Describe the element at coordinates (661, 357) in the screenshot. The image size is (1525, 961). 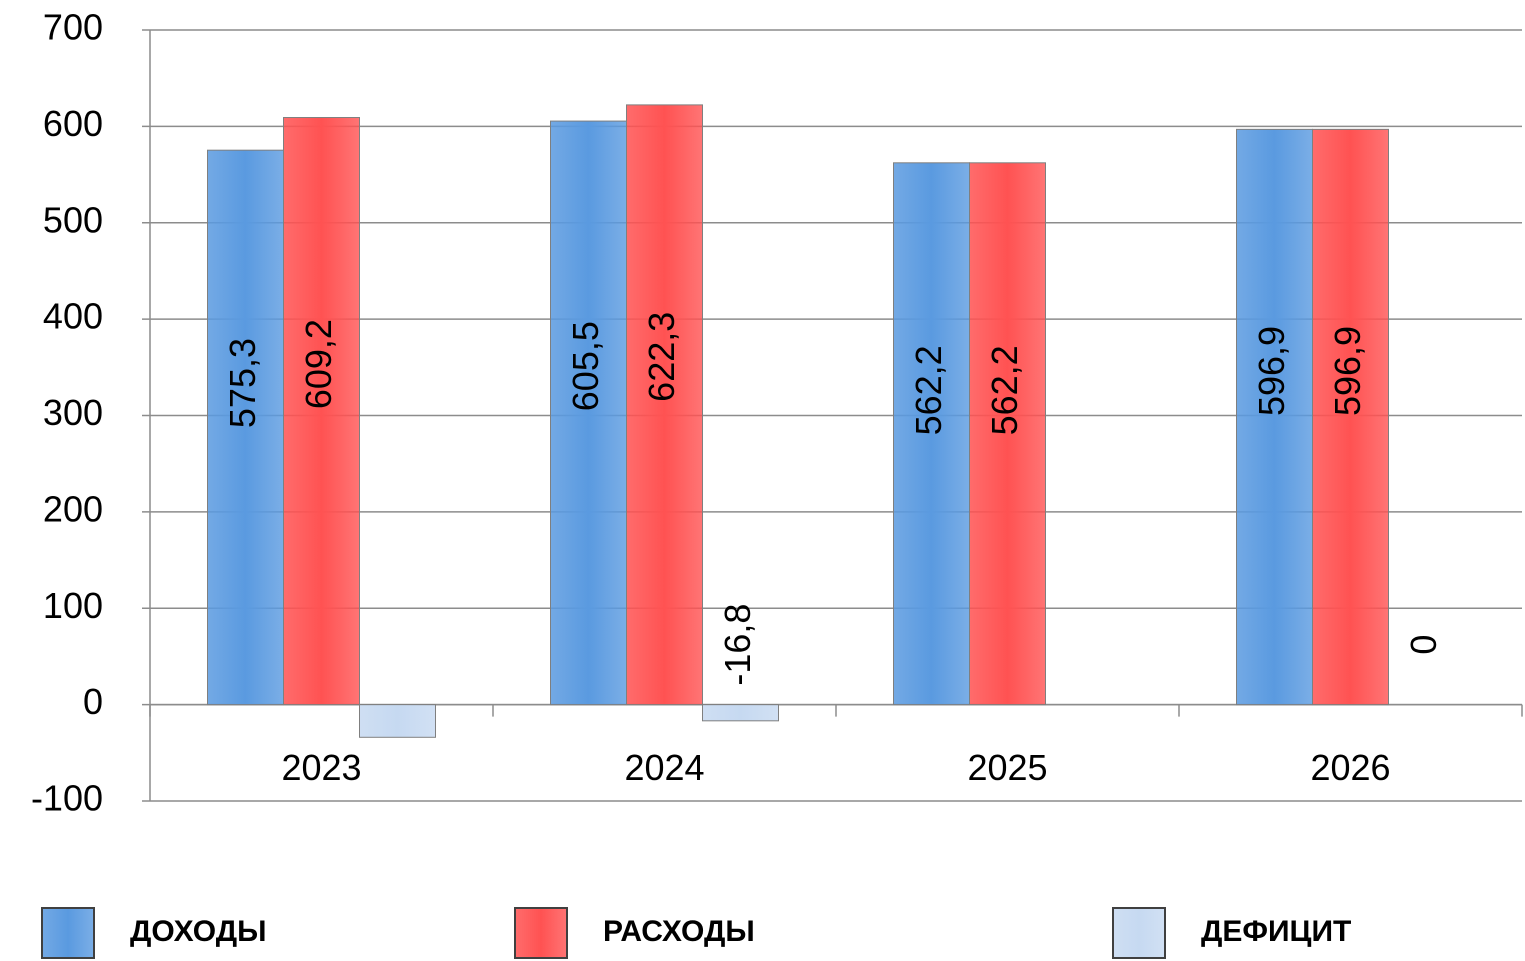
I see `data-label: 622,3` at that location.